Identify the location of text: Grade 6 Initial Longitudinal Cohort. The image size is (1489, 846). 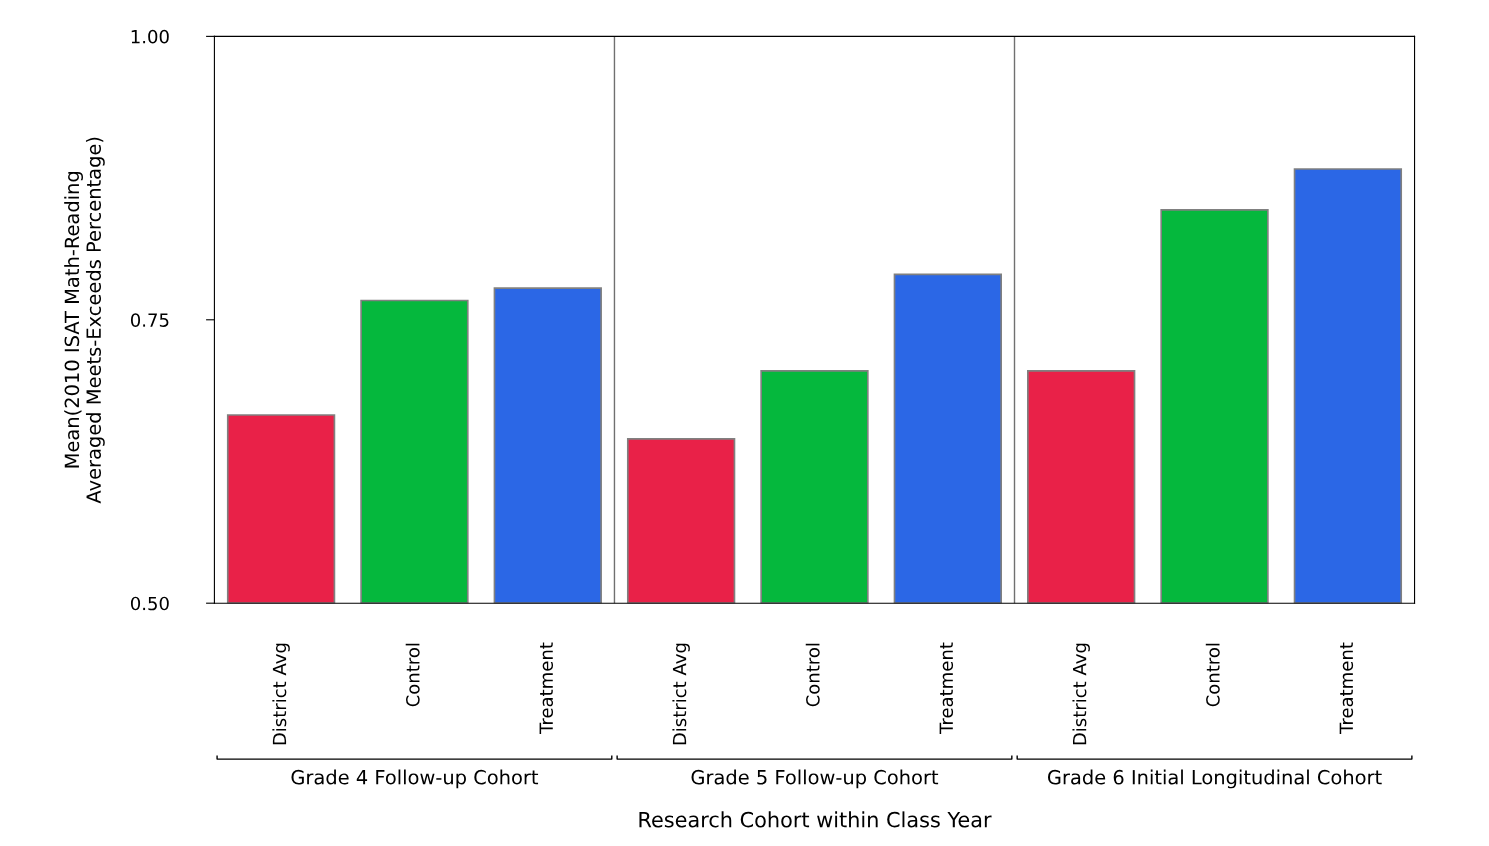
(1214, 779).